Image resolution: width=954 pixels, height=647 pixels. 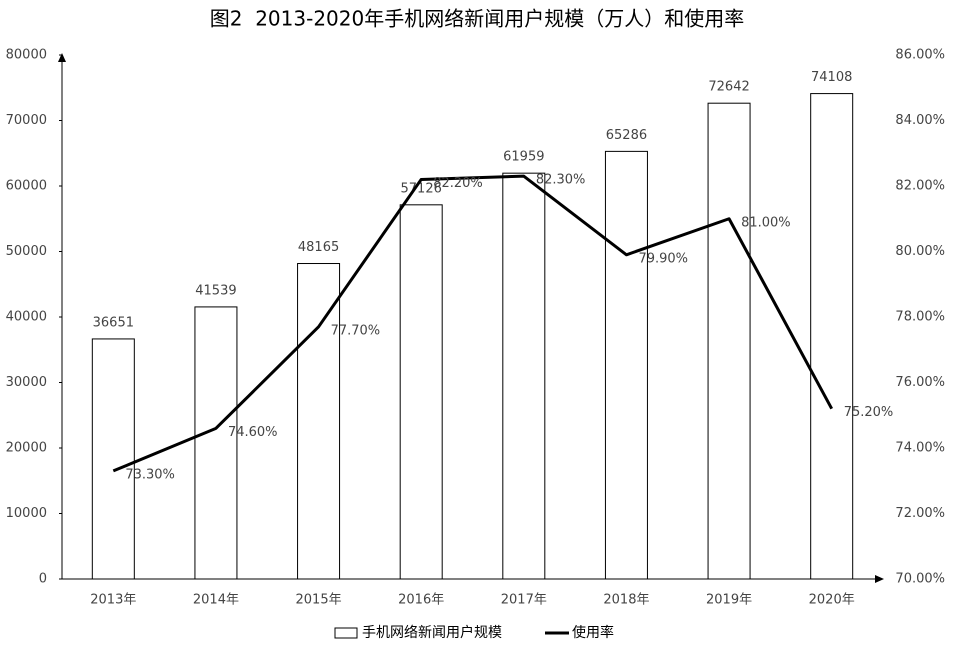 What do you see at coordinates (832, 600) in the screenshot?
I see `x-tick-label: 2020年` at bounding box center [832, 600].